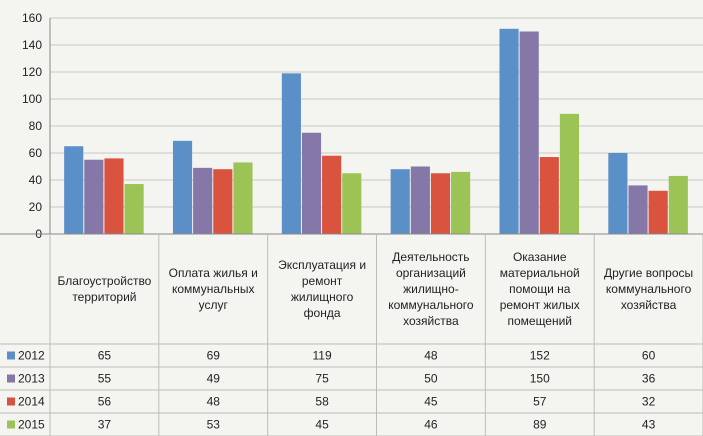 Image resolution: width=703 pixels, height=436 pixels. I want to click on y-tick-label: 80, so click(36, 126).